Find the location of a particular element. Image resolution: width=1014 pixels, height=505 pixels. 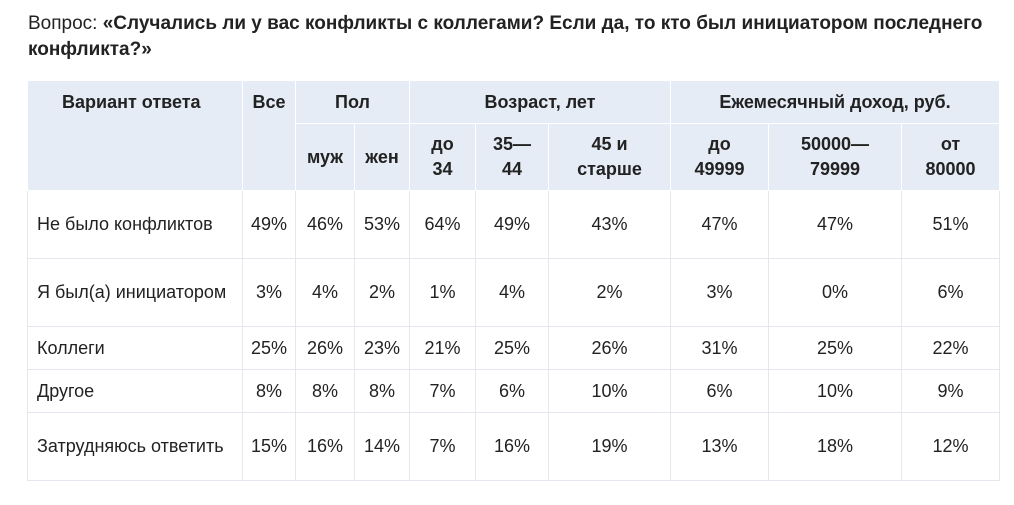

cell-income-high: 12% is located at coordinates (951, 446).